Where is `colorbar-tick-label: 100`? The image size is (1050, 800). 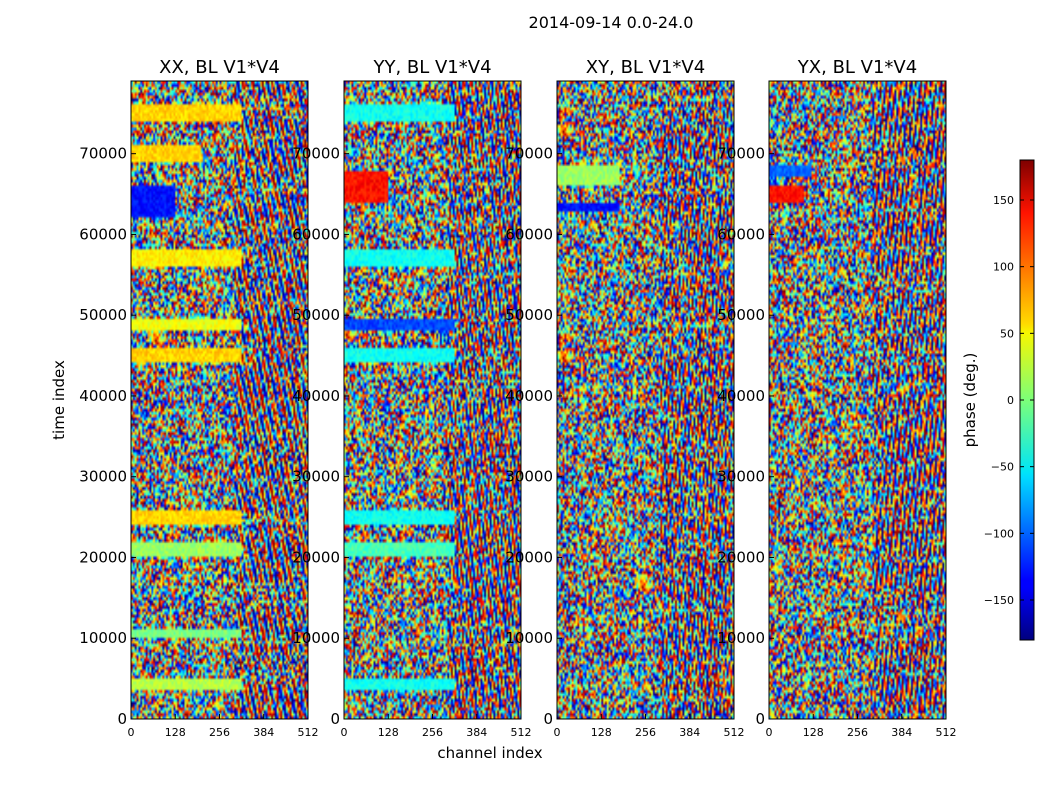 colorbar-tick-label: 100 is located at coordinates (1003, 267).